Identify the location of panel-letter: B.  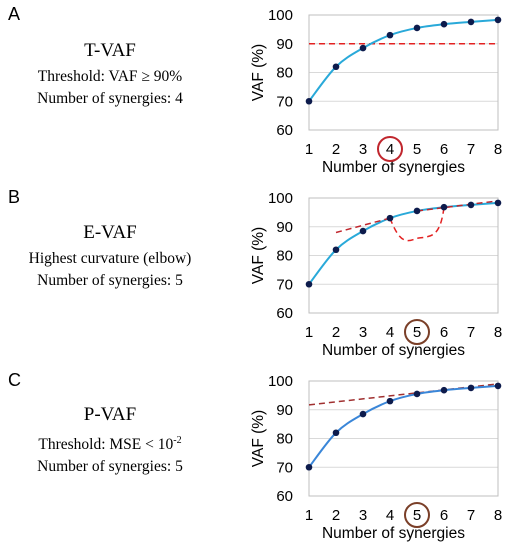
(14, 197).